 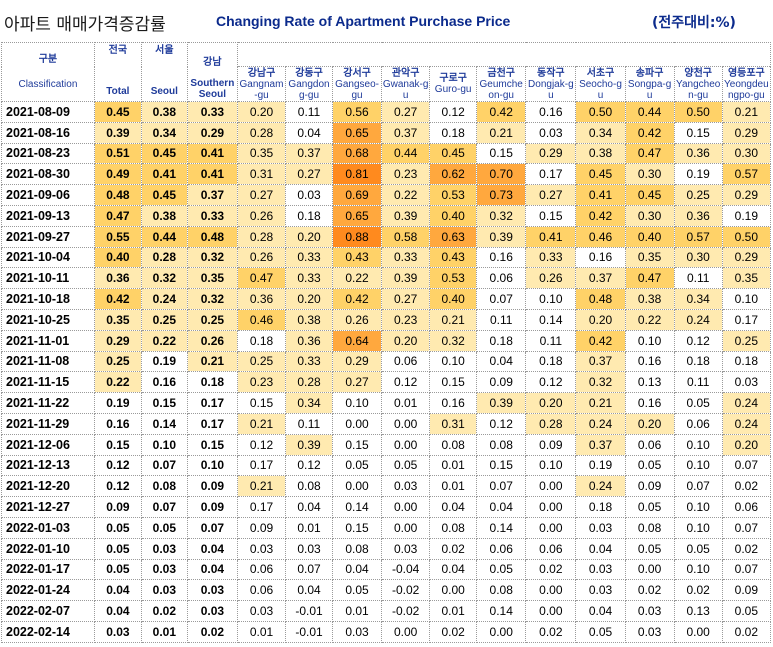 I want to click on header-southern-seoul: 강남 Southern Seoul, so click(x=212, y=72).